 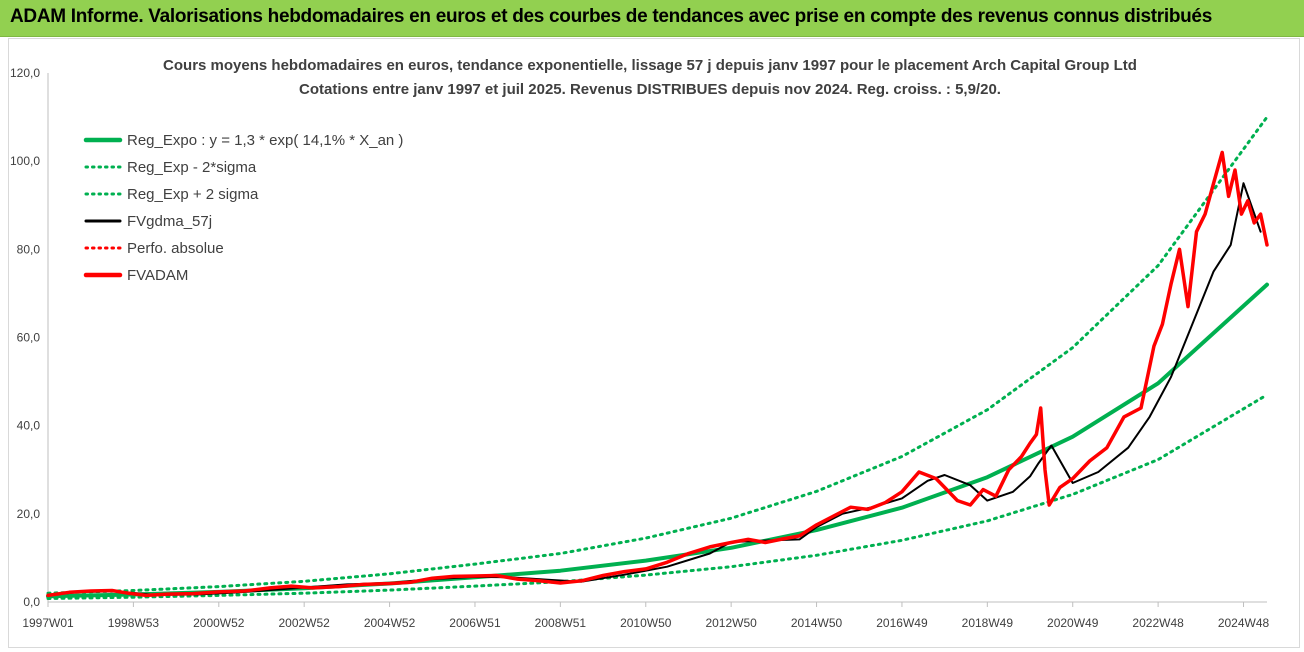 What do you see at coordinates (169, 221) in the screenshot?
I see `legend-label: FVgdma_57j` at bounding box center [169, 221].